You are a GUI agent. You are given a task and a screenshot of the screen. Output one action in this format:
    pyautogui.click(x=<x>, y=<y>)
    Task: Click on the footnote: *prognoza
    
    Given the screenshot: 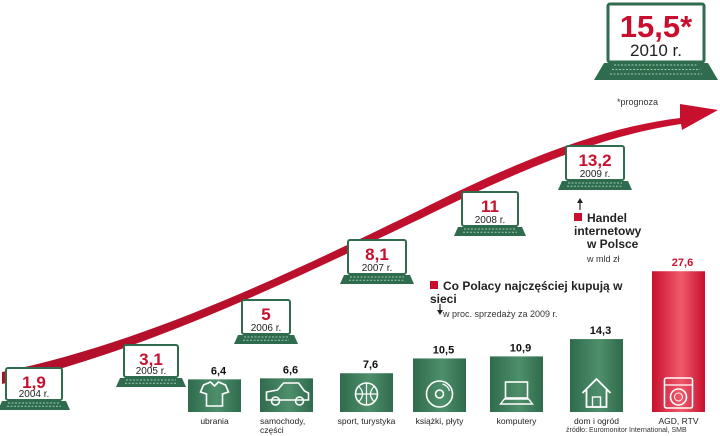 What is the action you would take?
    pyautogui.click(x=638, y=102)
    